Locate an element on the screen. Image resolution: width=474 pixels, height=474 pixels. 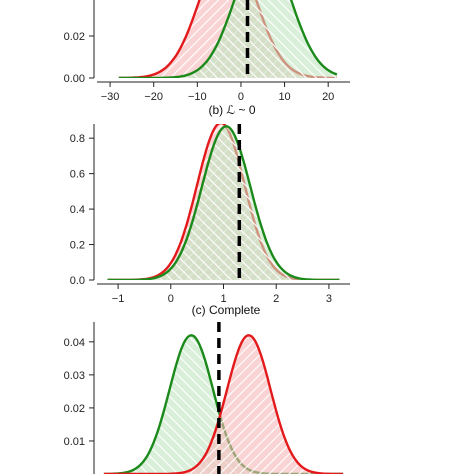
y-tick-label: 0.6 is located at coordinates (77, 175).